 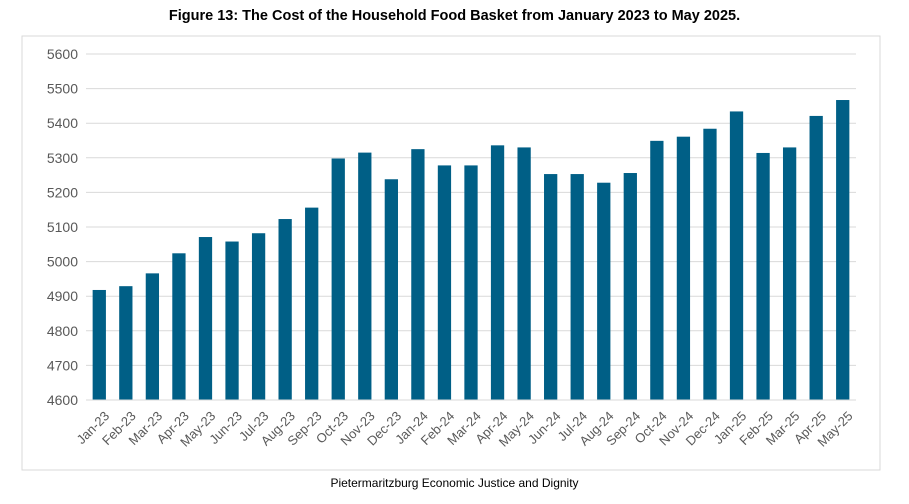 I want to click on y-tick-label: 5500, so click(x=62, y=89).